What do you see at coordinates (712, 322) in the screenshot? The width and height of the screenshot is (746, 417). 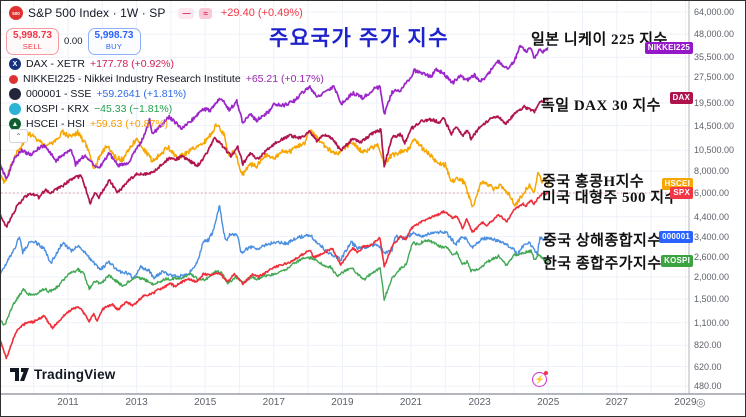 I see `price-axis-label: 1,100.00` at bounding box center [712, 322].